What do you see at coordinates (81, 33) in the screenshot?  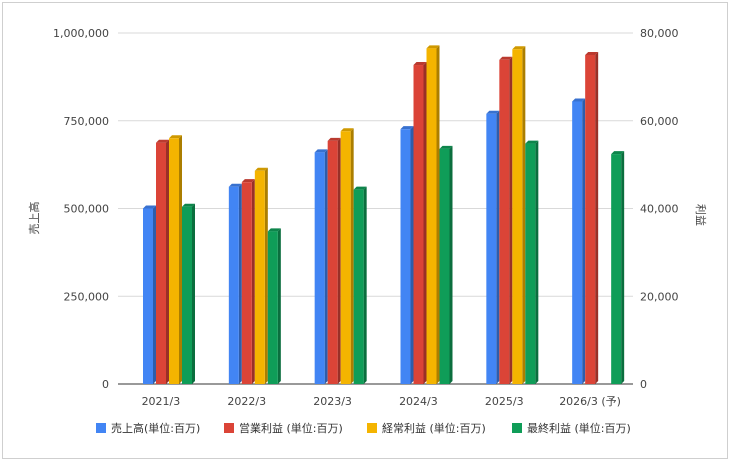 I see `left-tick-label: 1,000,000` at bounding box center [81, 33].